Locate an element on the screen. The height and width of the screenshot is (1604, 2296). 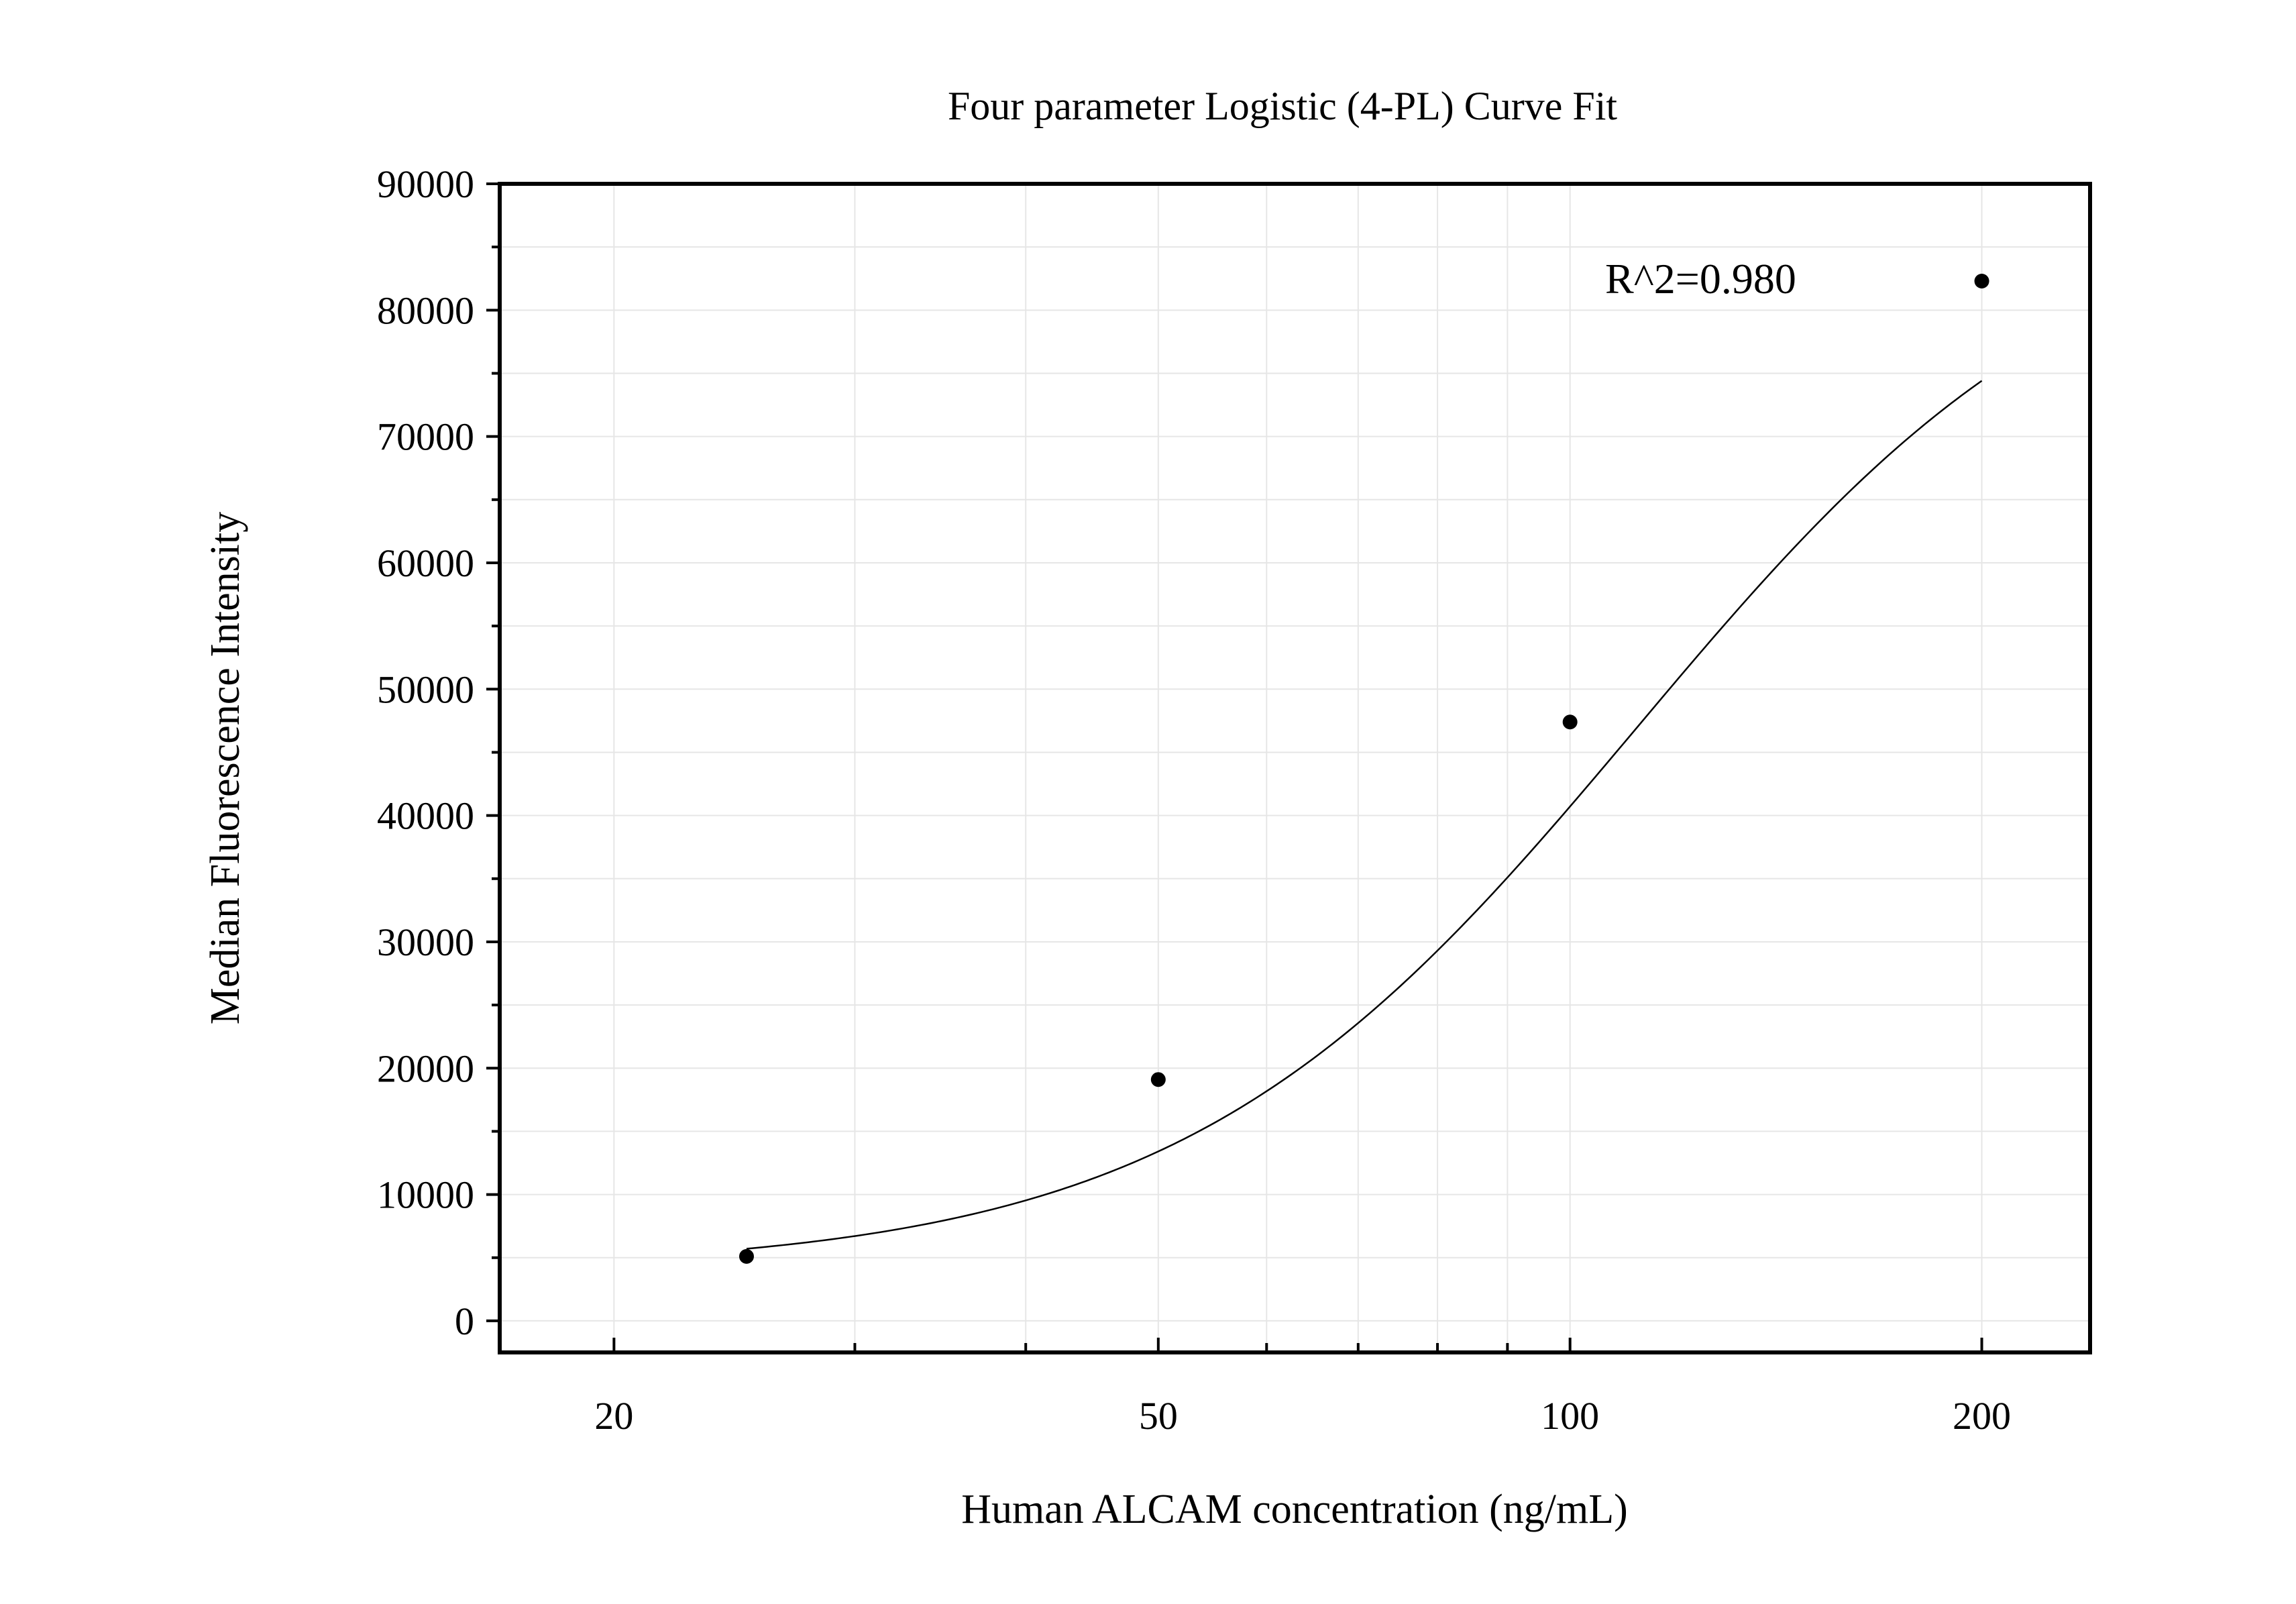
y-tick-label: 40000 is located at coordinates (426, 816).